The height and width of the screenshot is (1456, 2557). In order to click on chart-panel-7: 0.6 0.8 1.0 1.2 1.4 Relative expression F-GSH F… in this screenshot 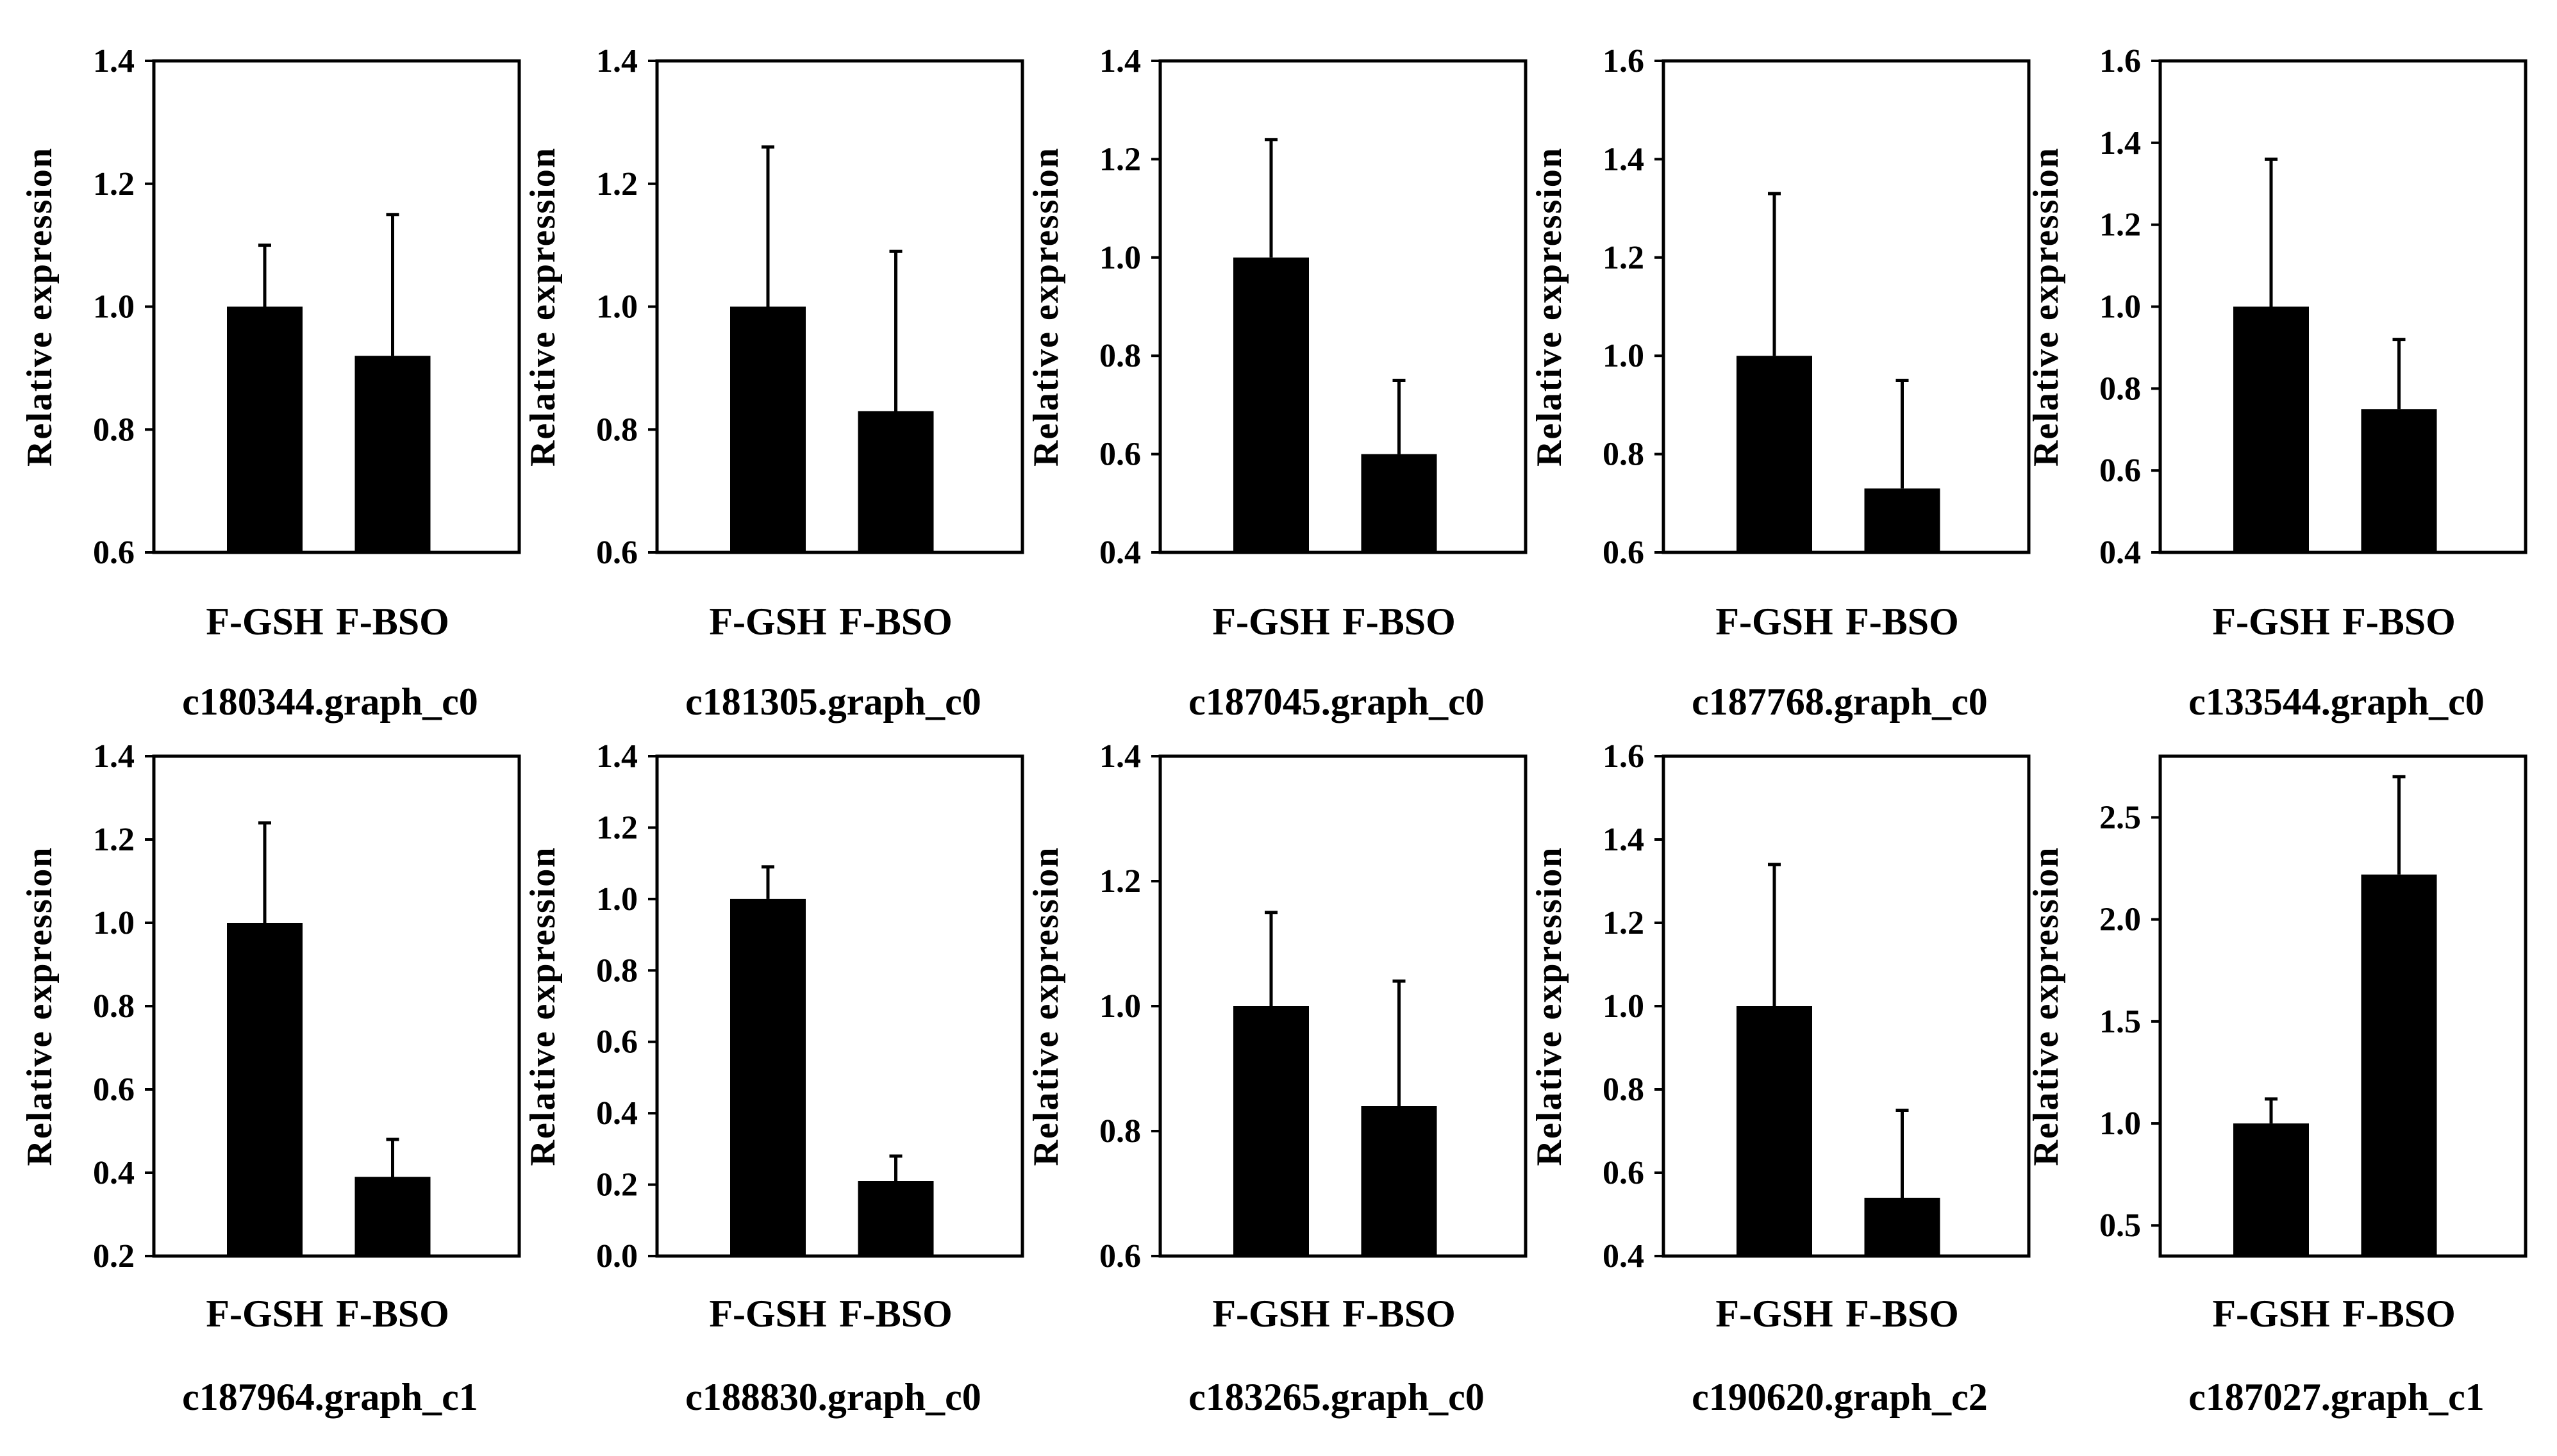, I will do `click(1277, 1078)`.